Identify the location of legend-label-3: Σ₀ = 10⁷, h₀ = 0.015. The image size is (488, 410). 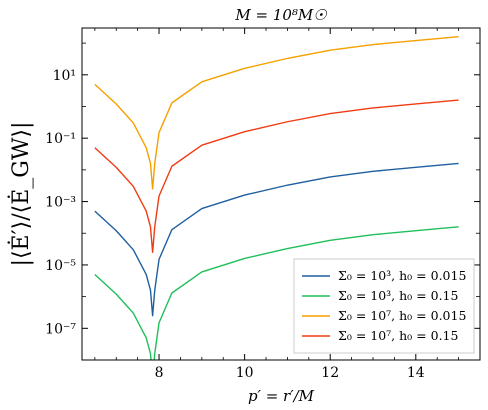
(402, 315).